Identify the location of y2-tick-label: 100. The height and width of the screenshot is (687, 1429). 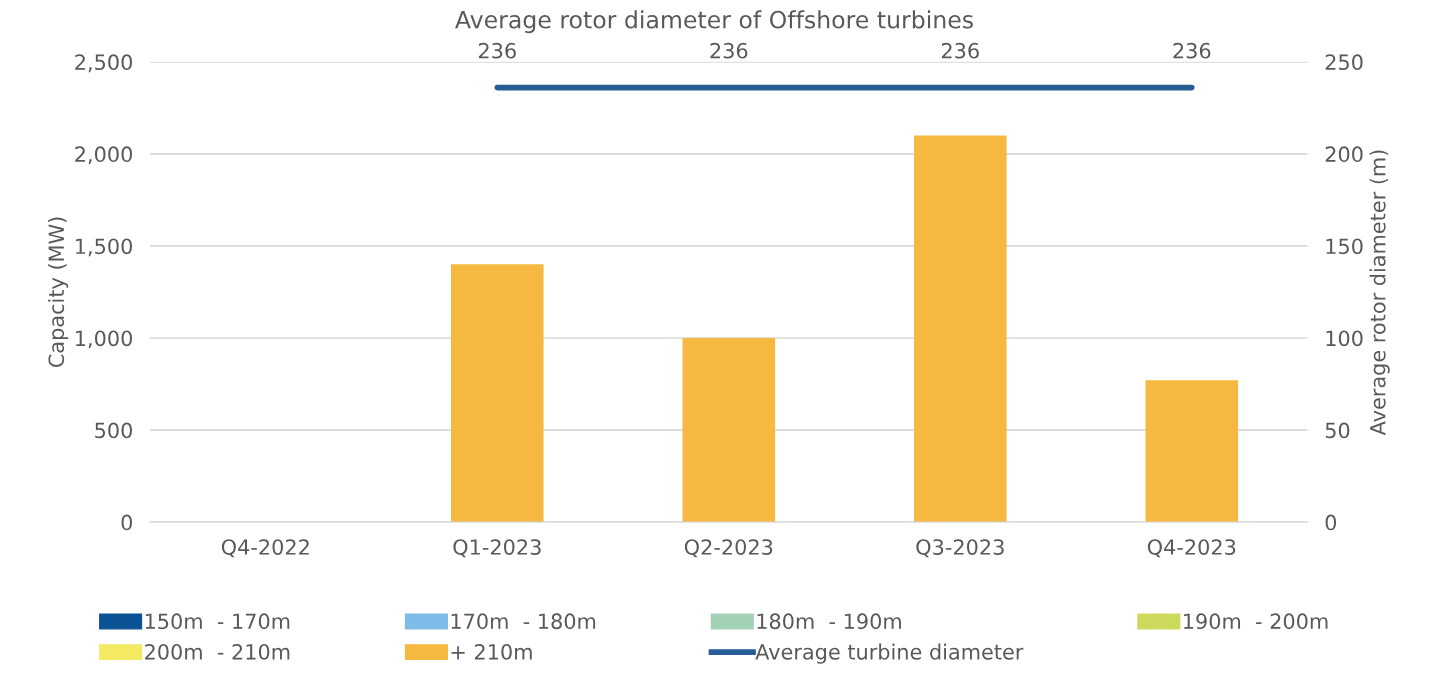
(1344, 338).